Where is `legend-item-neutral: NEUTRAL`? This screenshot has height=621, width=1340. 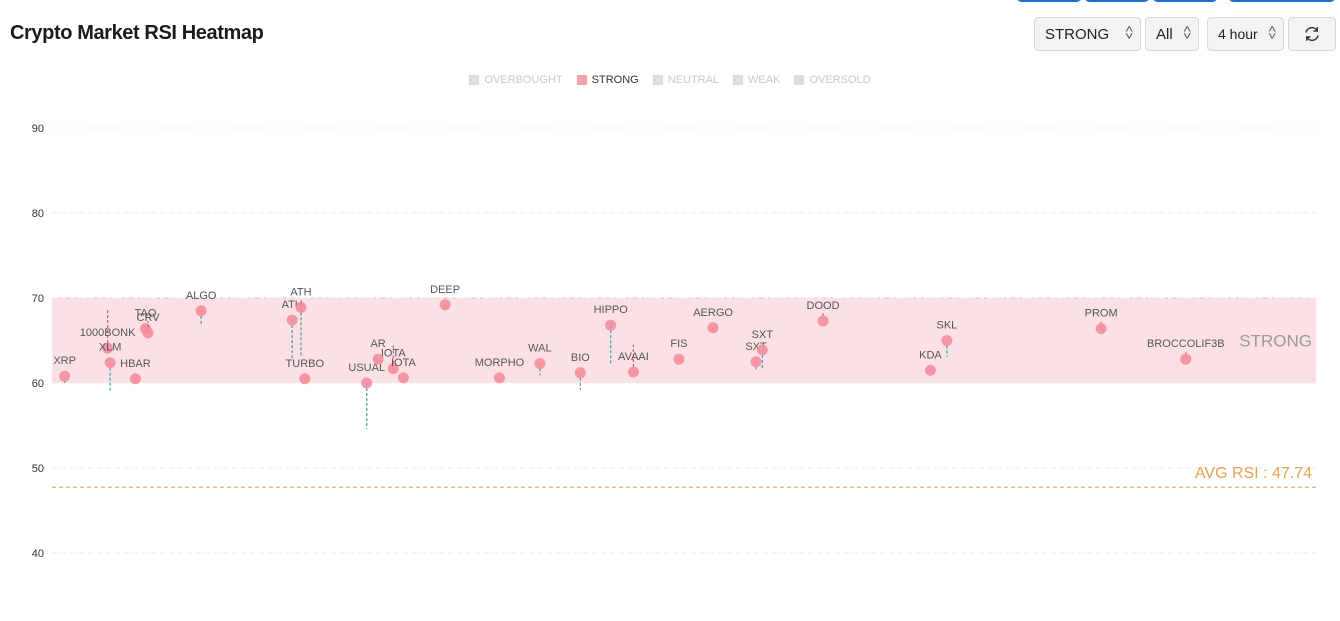
legend-item-neutral: NEUTRAL is located at coordinates (686, 80).